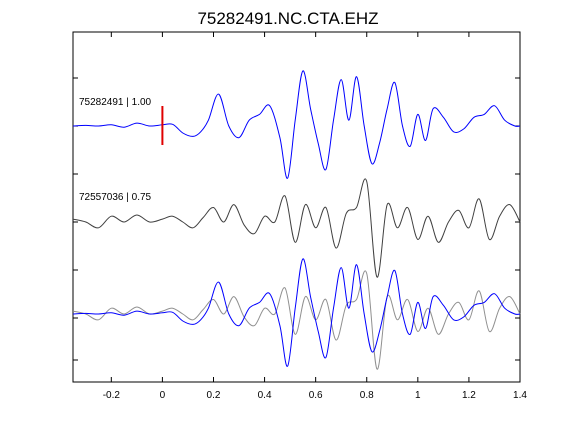 The image size is (576, 432). What do you see at coordinates (163, 395) in the screenshot?
I see `x-tick-label: 0` at bounding box center [163, 395].